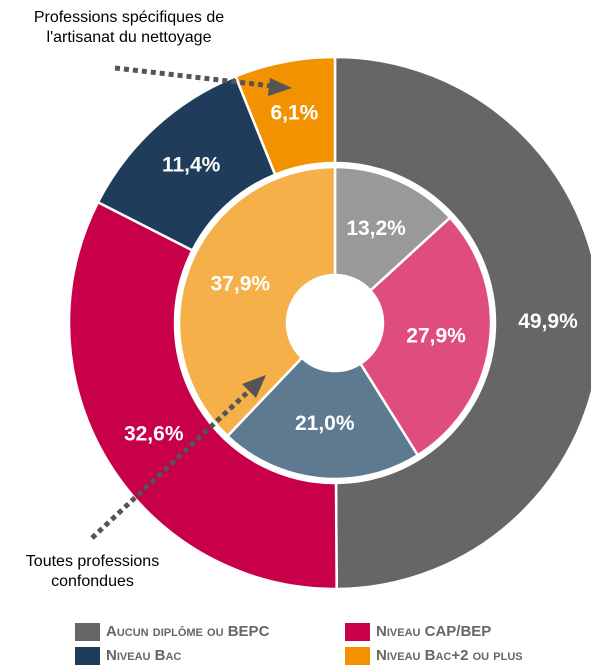 This screenshot has width=591, height=668. What do you see at coordinates (188, 631) in the screenshot?
I see `legend-label: Aucun diplôme ou BEPC` at bounding box center [188, 631].